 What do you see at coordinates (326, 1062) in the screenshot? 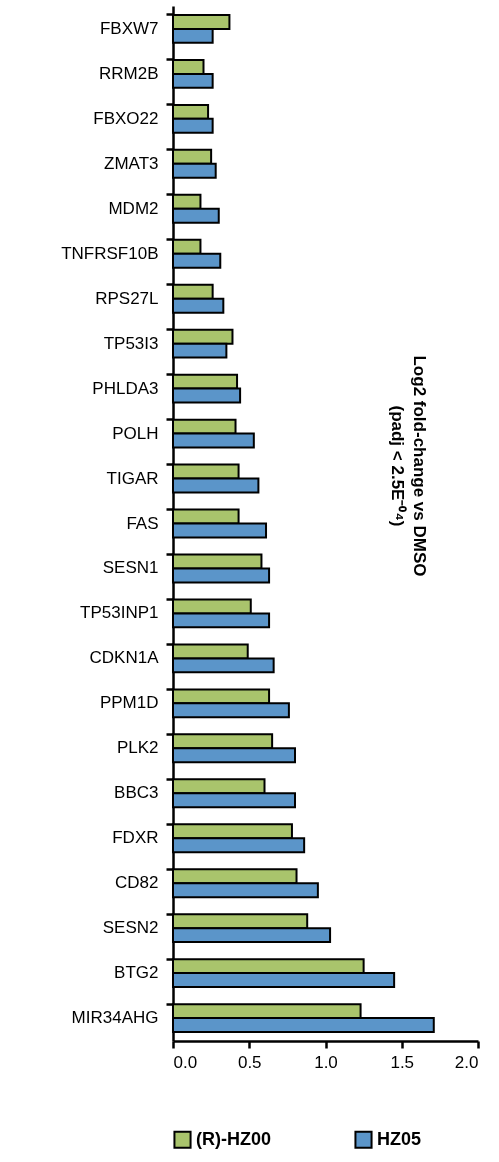
I see `x-tick-label: 1.0` at bounding box center [326, 1062].